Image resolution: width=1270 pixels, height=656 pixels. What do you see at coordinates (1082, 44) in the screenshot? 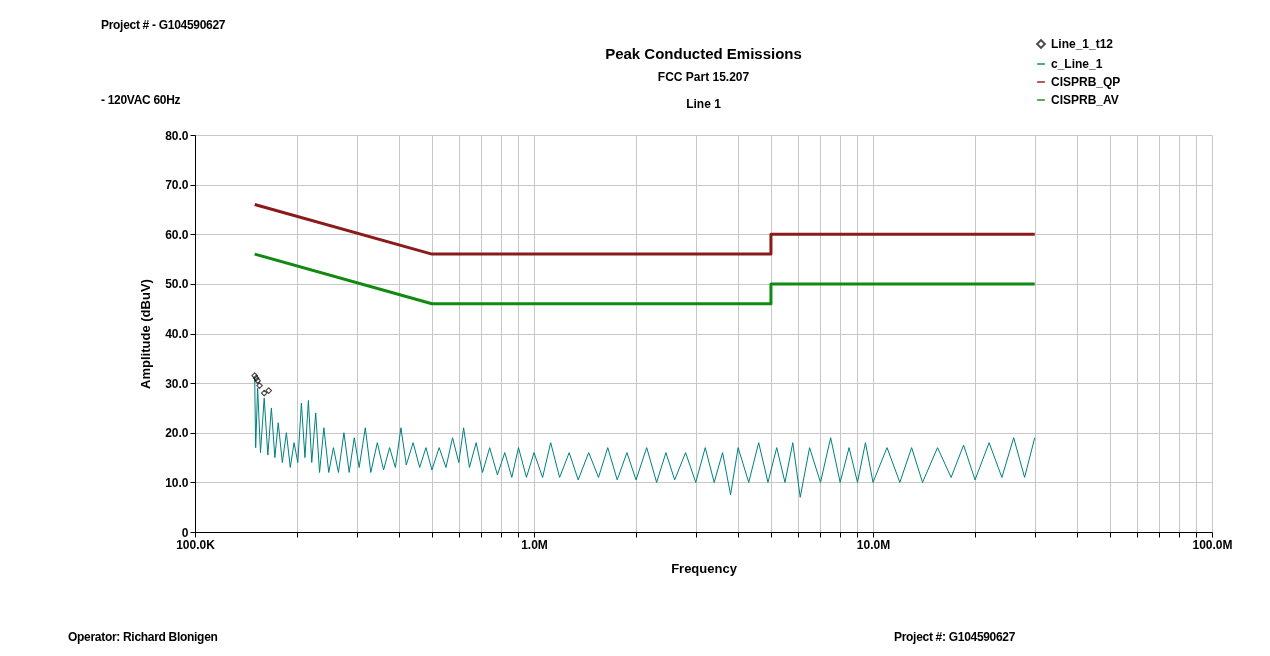
I see `legend-label: Line_1_t12` at bounding box center [1082, 44].